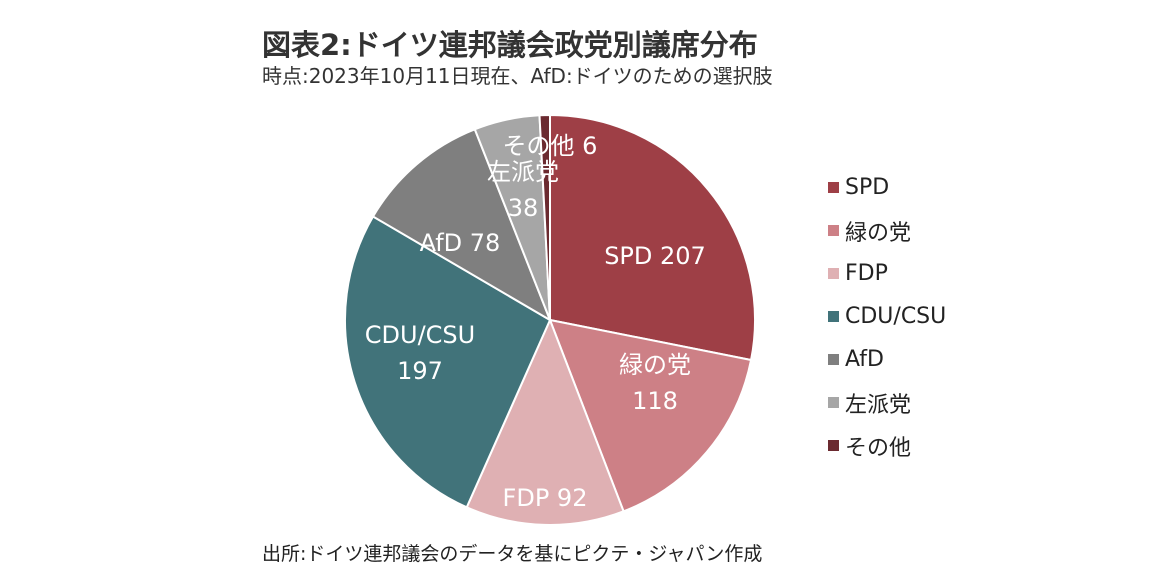 The height and width of the screenshot is (577, 1152). I want to click on legend-item: 緑の党, so click(887, 230).